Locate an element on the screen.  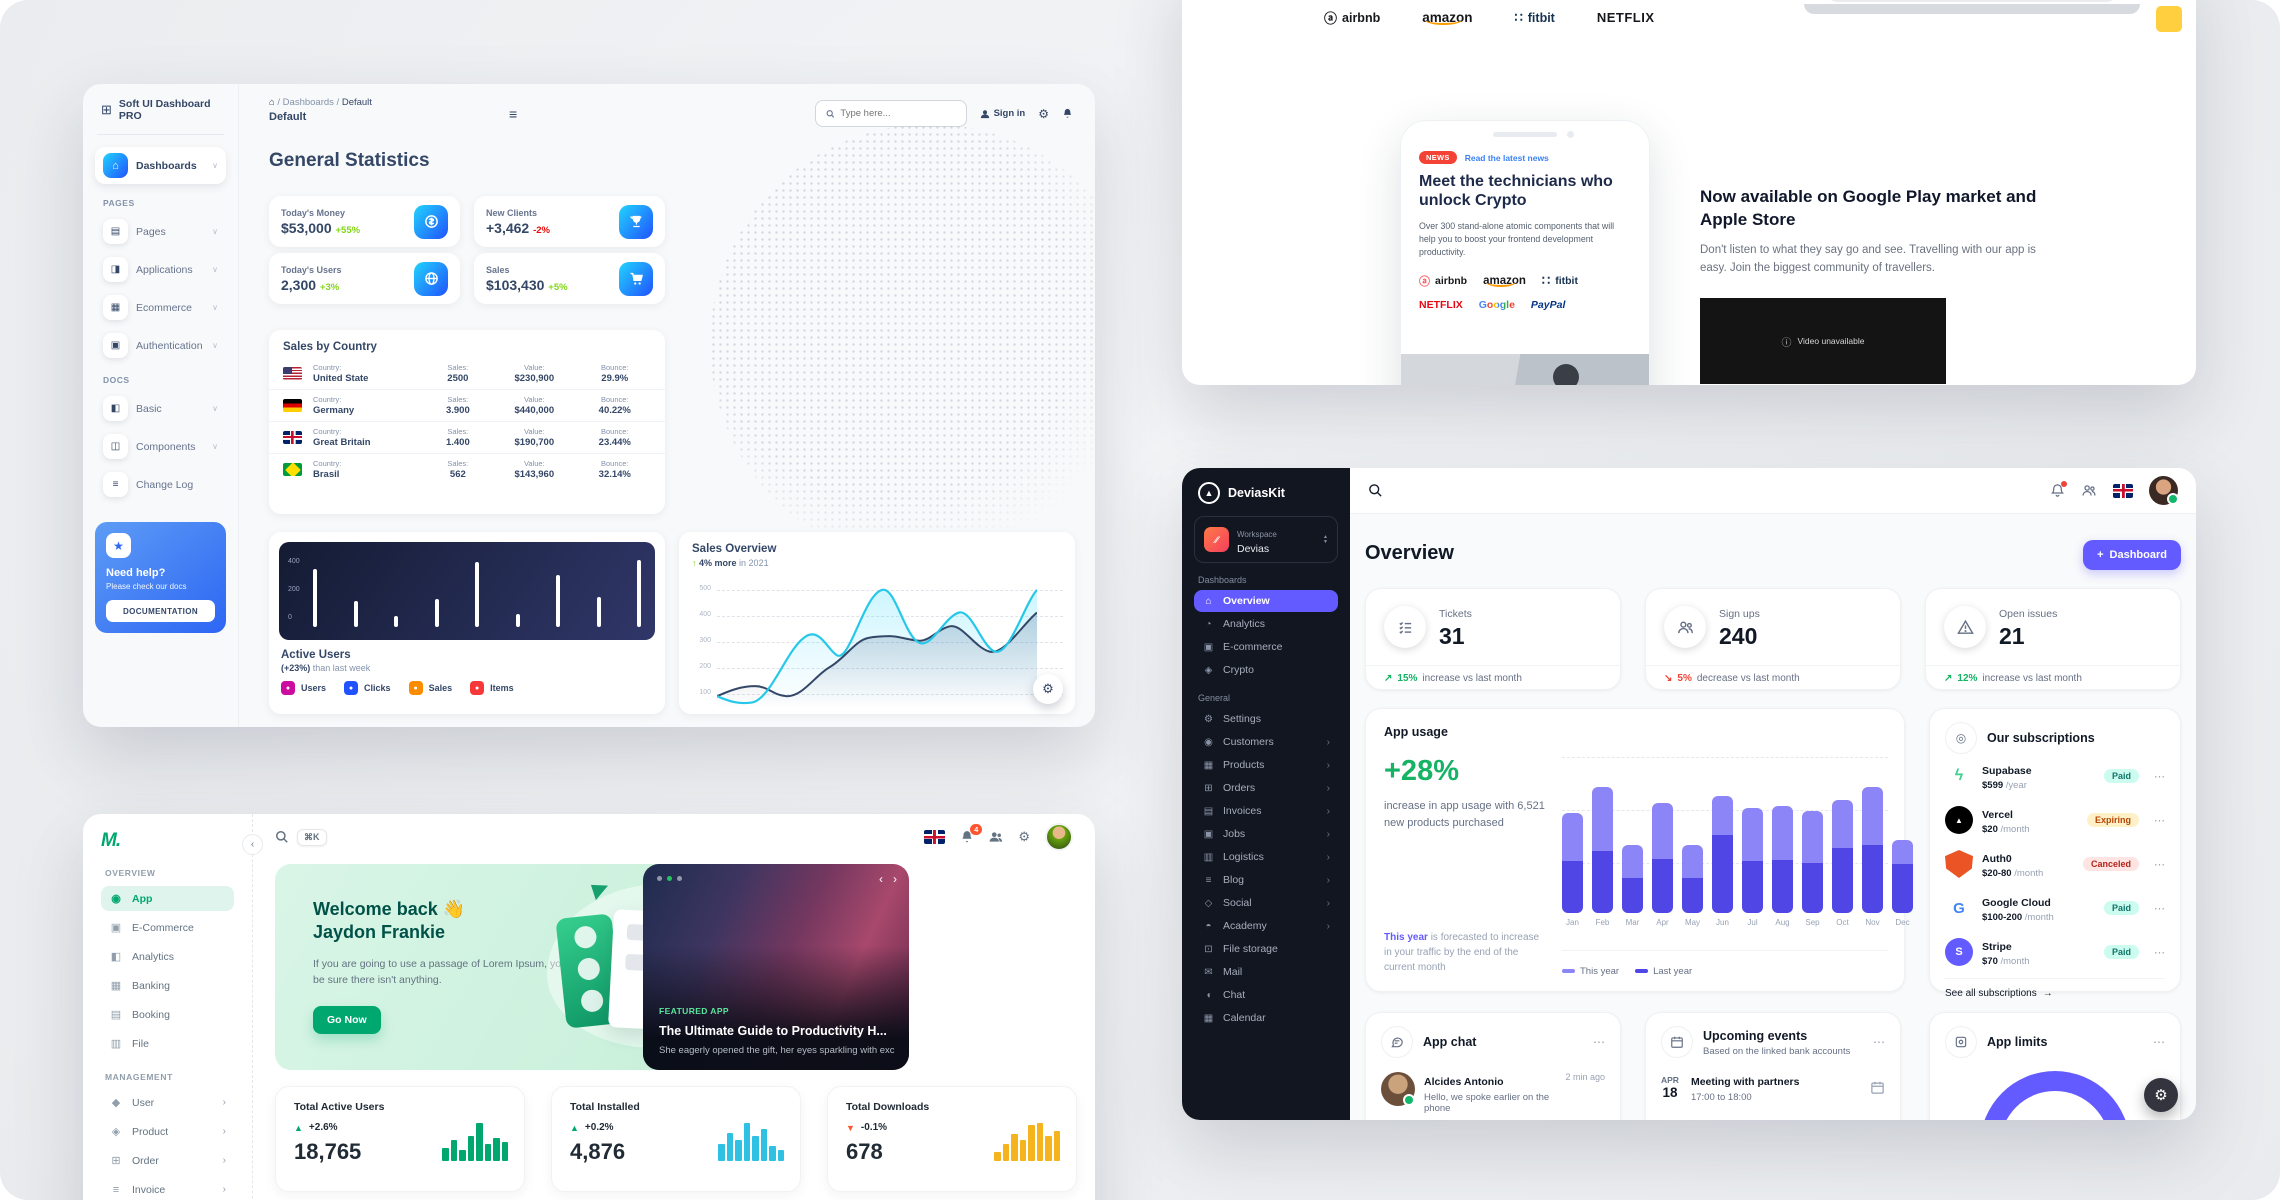
sidebar-item: ▣ Jobs › is located at coordinates (1266, 834).